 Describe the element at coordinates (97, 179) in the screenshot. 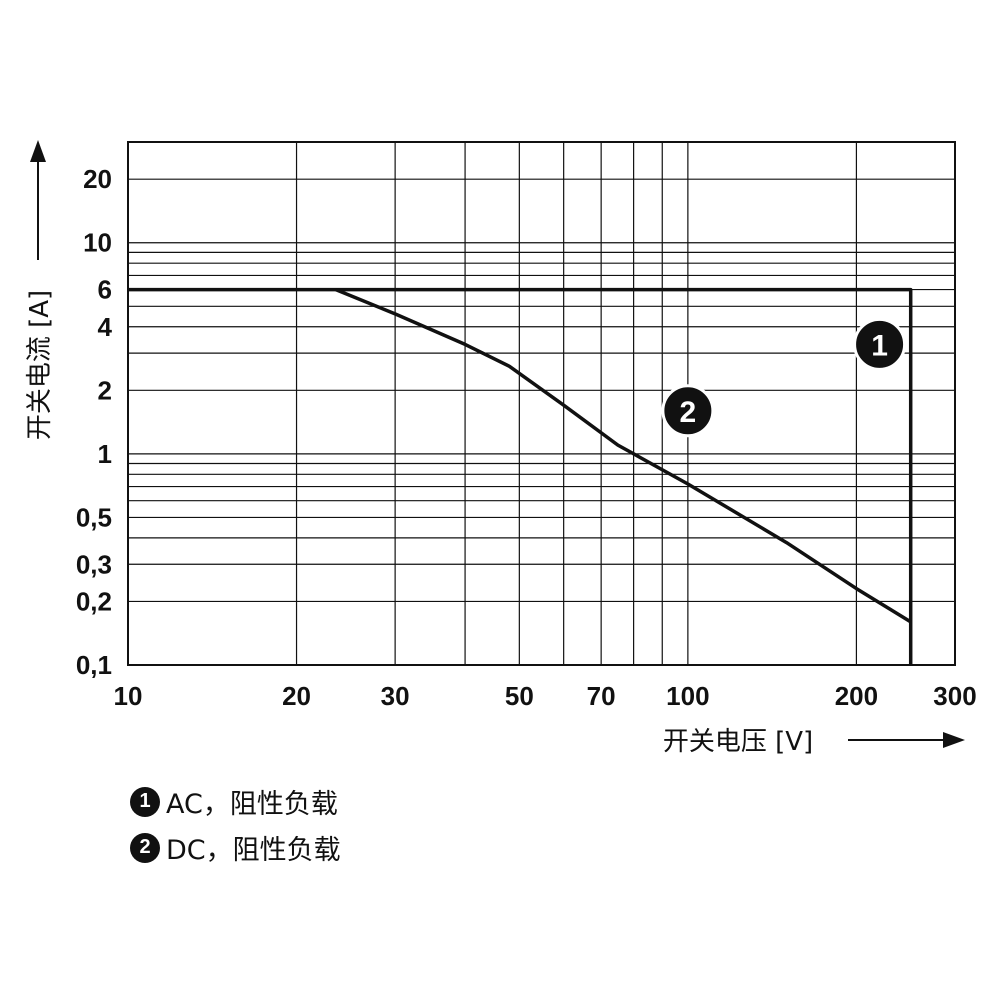

I see `y-tick-label: 20` at that location.